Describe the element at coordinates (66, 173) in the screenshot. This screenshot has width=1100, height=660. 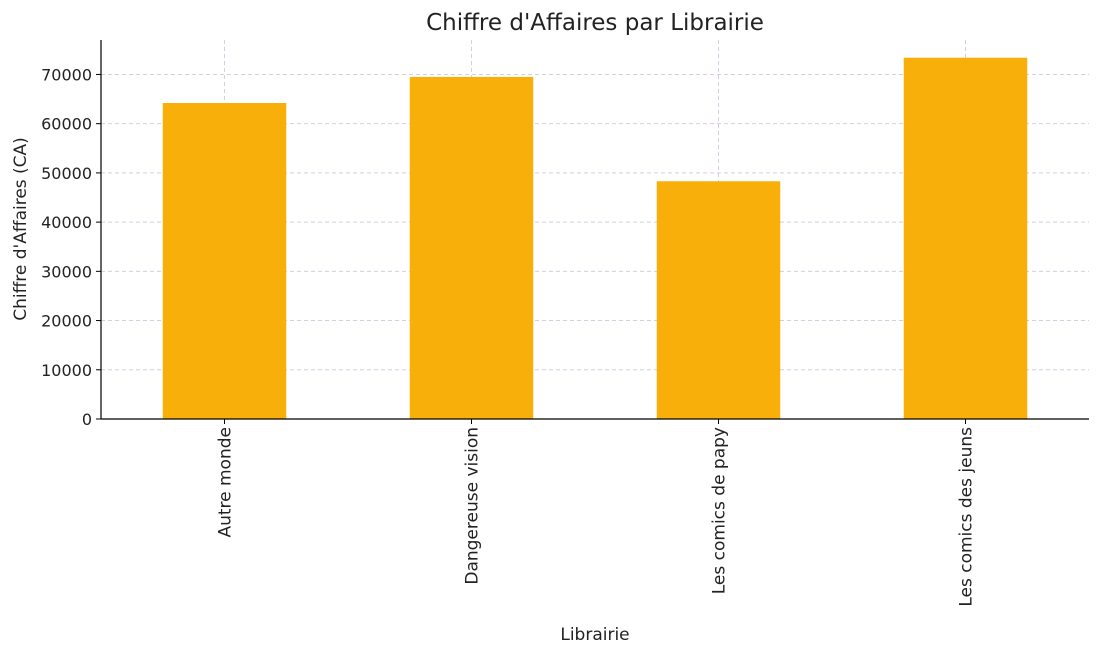
I see `y-tick-label: 50000` at that location.